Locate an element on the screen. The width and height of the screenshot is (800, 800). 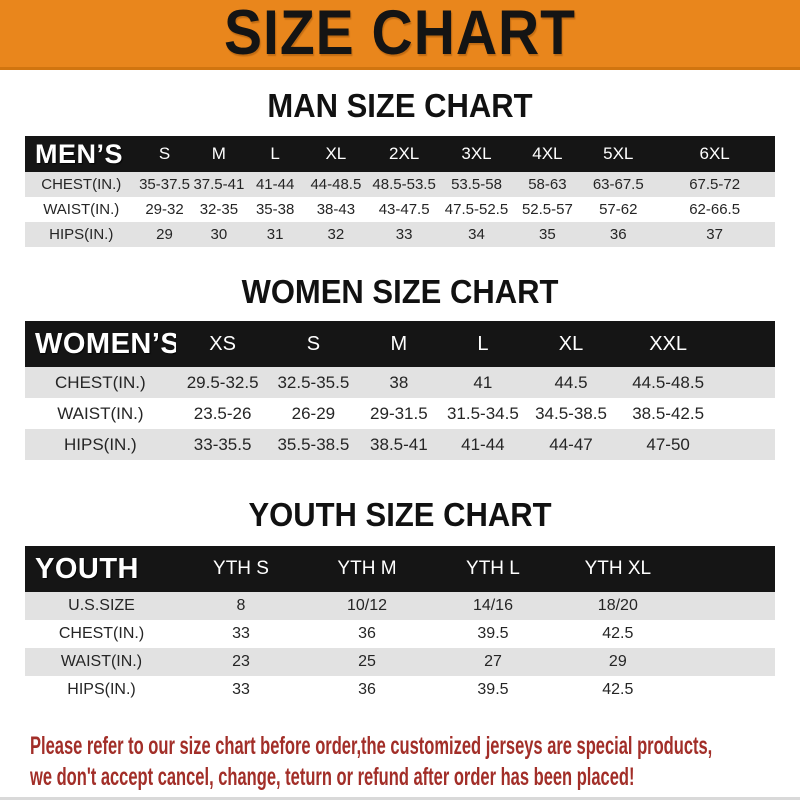
page-title: SIZE CHART is located at coordinates (400, 34).